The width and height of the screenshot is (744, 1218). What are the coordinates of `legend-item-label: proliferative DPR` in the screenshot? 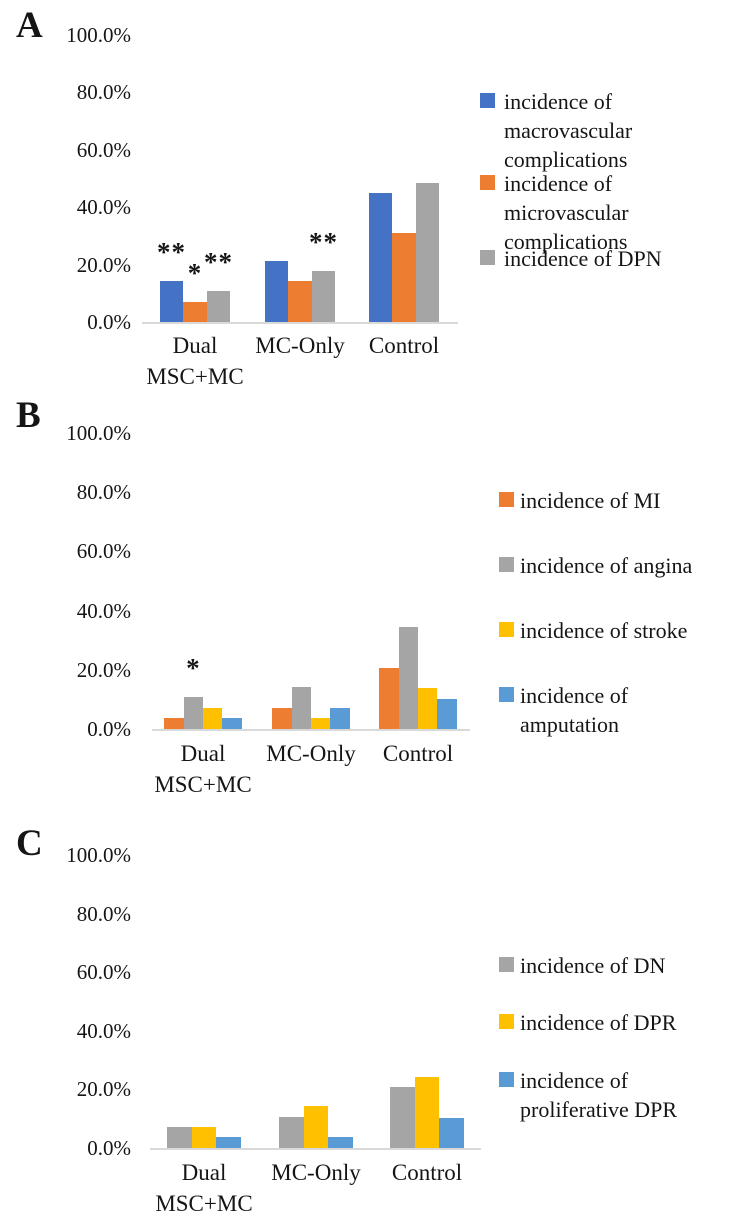 It's located at (599, 1109).